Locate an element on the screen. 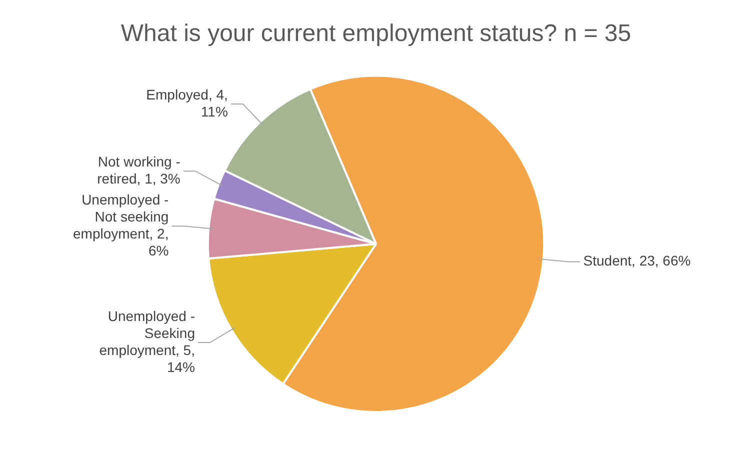 The image size is (752, 457). slice-label: Unemployed - Seeking employment, 5, 14% is located at coordinates (147, 341).